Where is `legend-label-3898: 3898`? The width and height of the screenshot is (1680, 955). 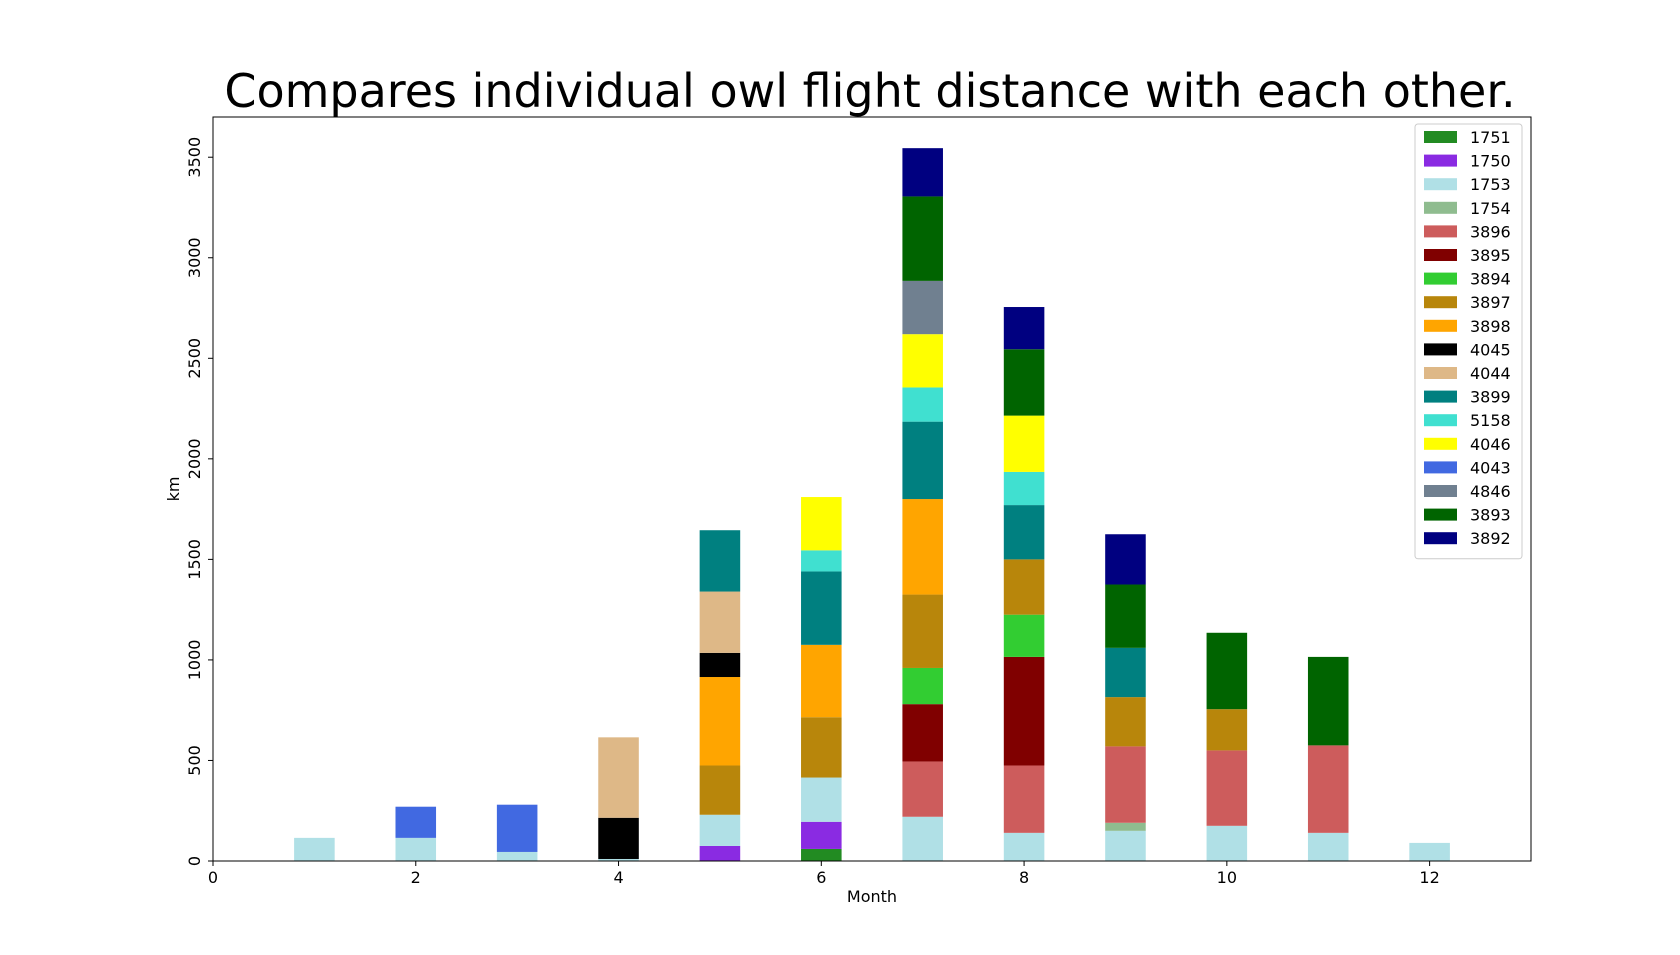 legend-label-3898: 3898 is located at coordinates (1490, 326).